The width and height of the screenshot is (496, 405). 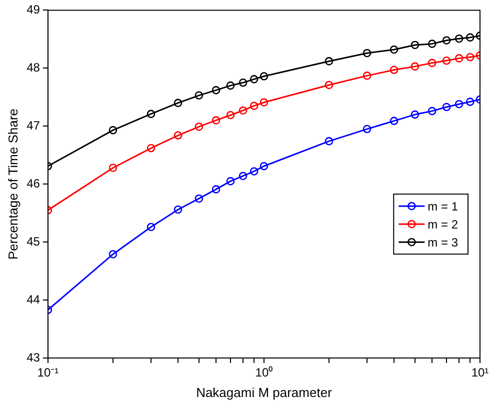 I want to click on y-tick-label: 49, so click(x=33, y=9).